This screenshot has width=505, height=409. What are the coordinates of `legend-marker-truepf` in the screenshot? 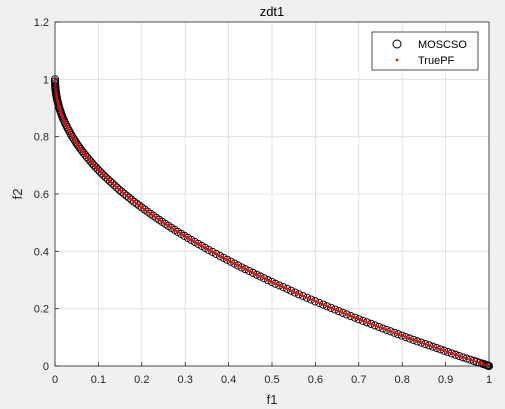 It's located at (397, 60).